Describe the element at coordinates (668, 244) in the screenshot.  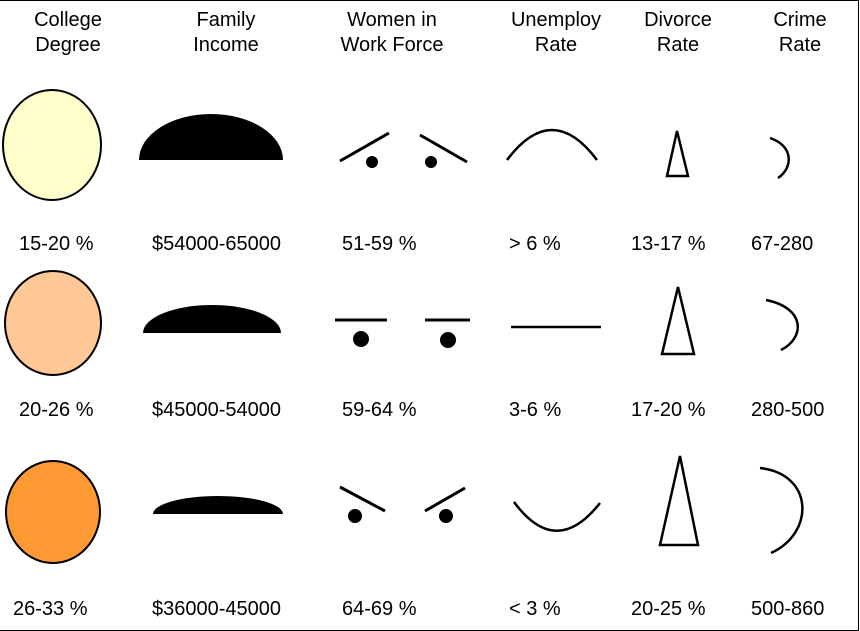
I see `value-divorce-rate: 13-17 %` at that location.